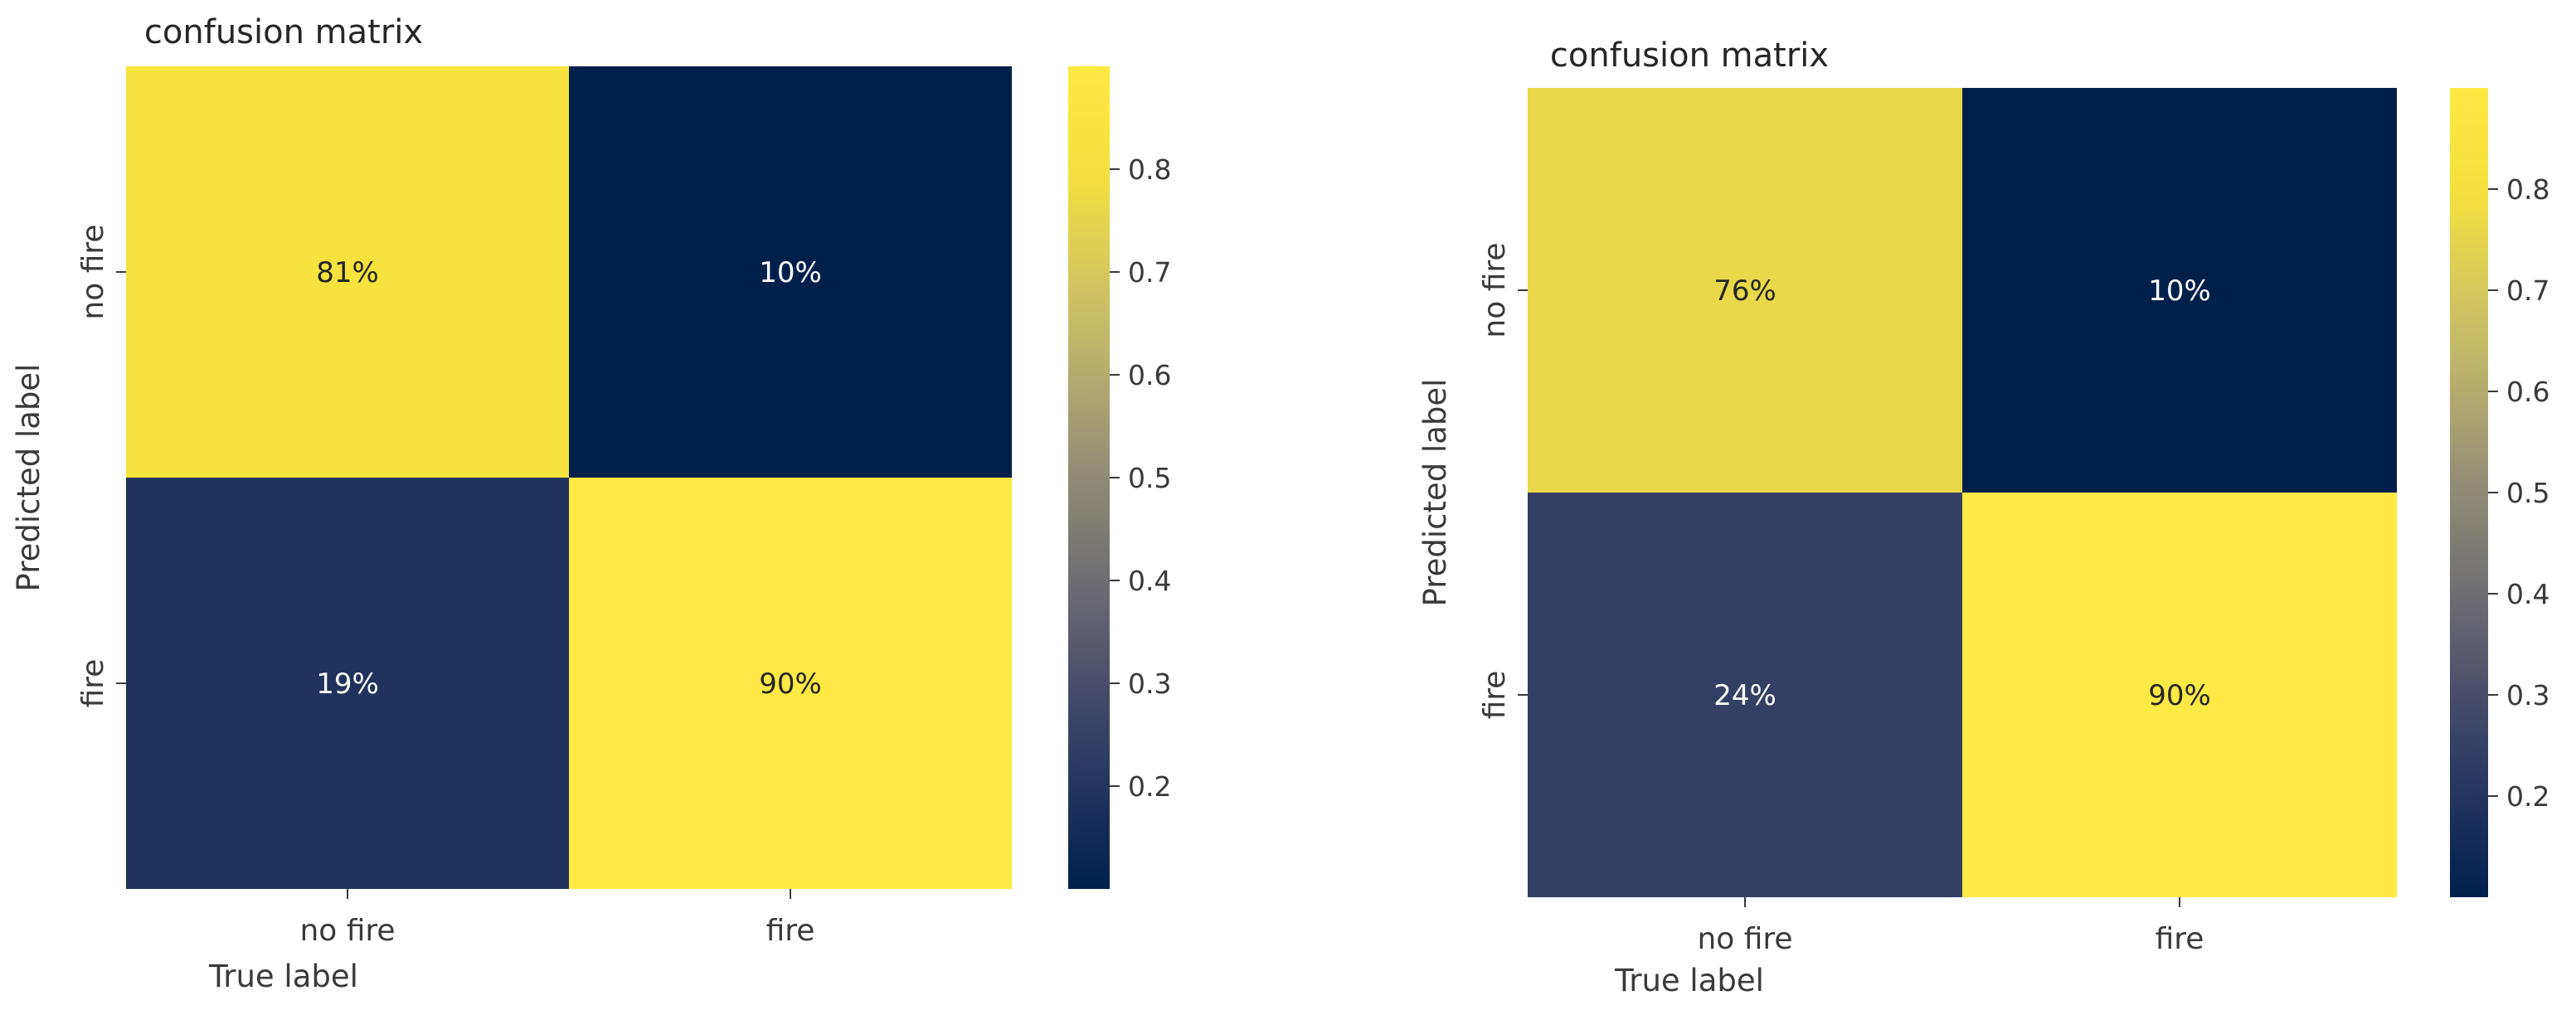  I want to click on cell-annotation: 19%, so click(347, 684).